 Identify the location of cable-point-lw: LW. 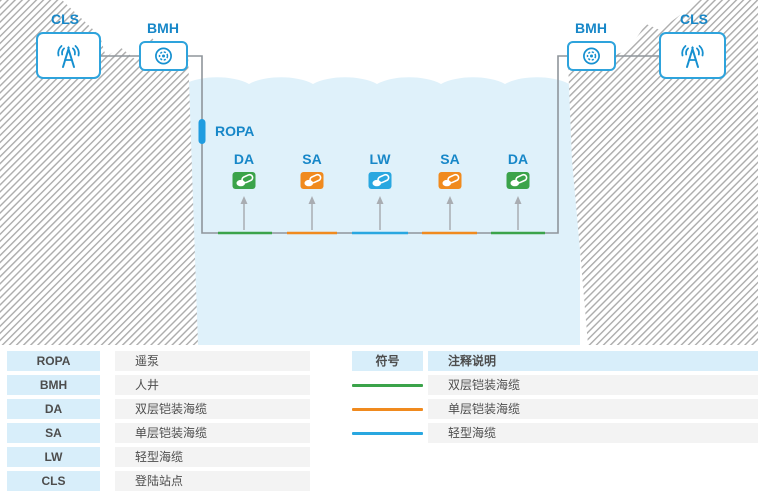
(380, 170).